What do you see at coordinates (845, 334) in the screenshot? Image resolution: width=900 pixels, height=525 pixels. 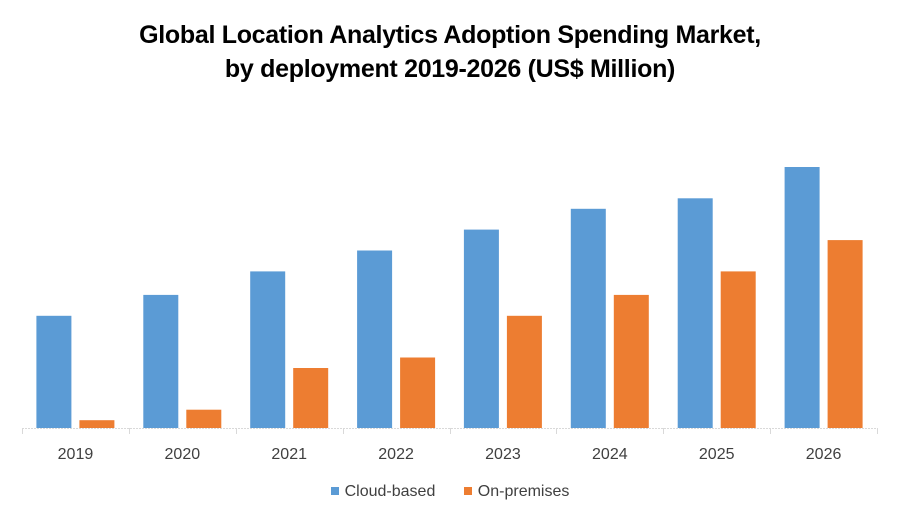 I see `bar-on-premises-2026` at bounding box center [845, 334].